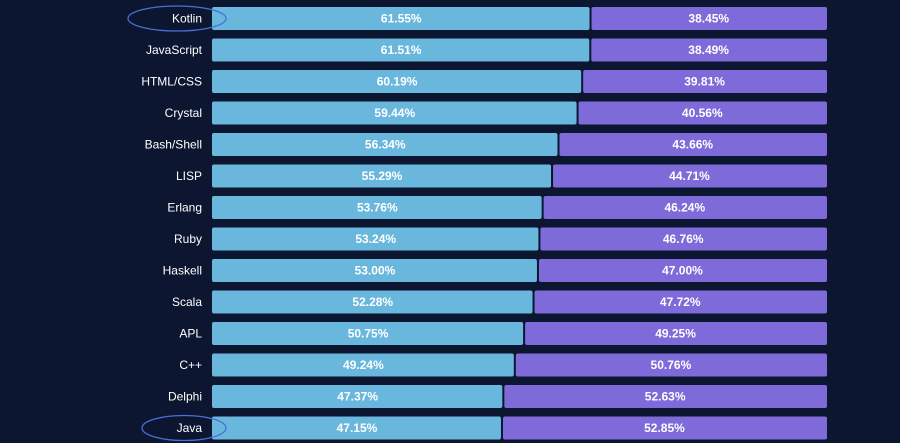 The image size is (900, 443). I want to click on value-label-b-lisp: 44.71%, so click(689, 176).